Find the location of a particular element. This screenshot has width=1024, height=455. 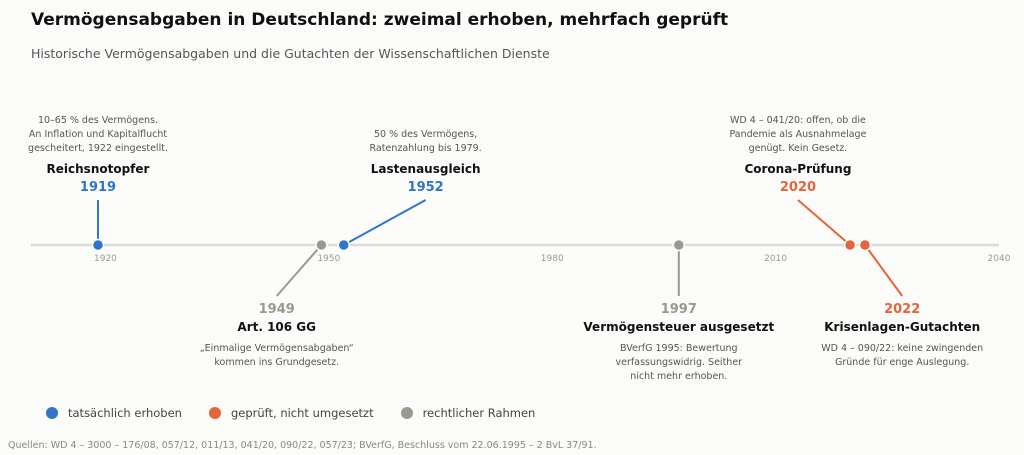

event-1997-desc-line: nicht mehr erhoben. is located at coordinates (678, 376).